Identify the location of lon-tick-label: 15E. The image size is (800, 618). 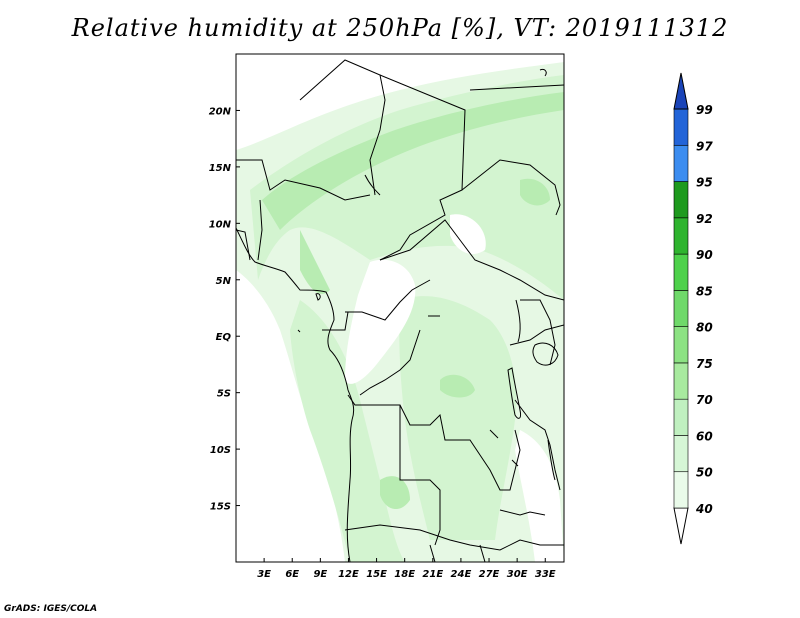
(376, 574).